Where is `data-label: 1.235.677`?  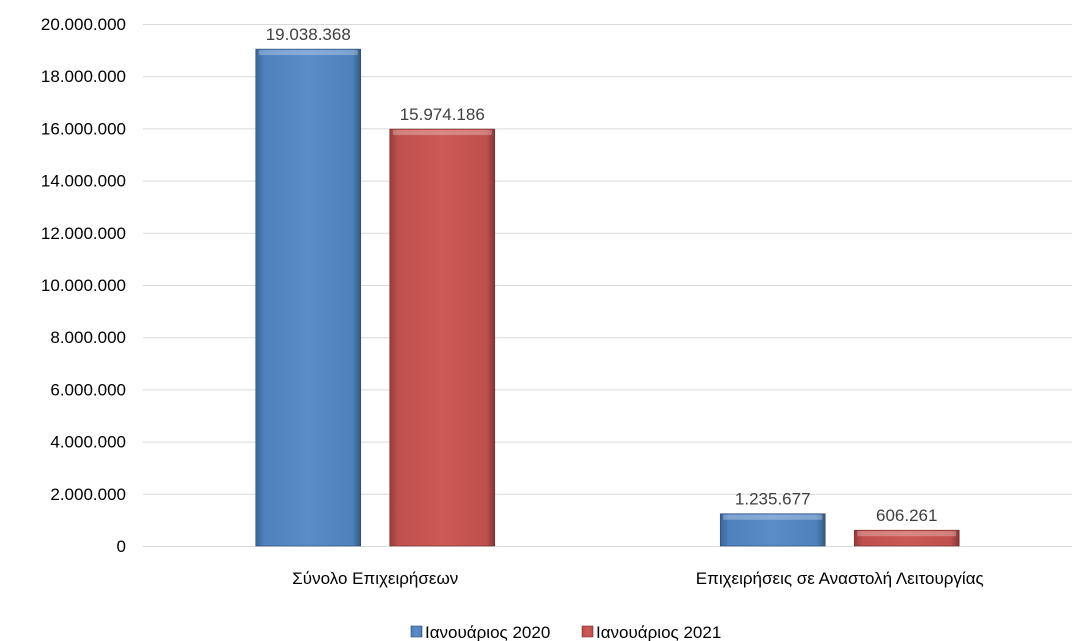 data-label: 1.235.677 is located at coordinates (773, 499).